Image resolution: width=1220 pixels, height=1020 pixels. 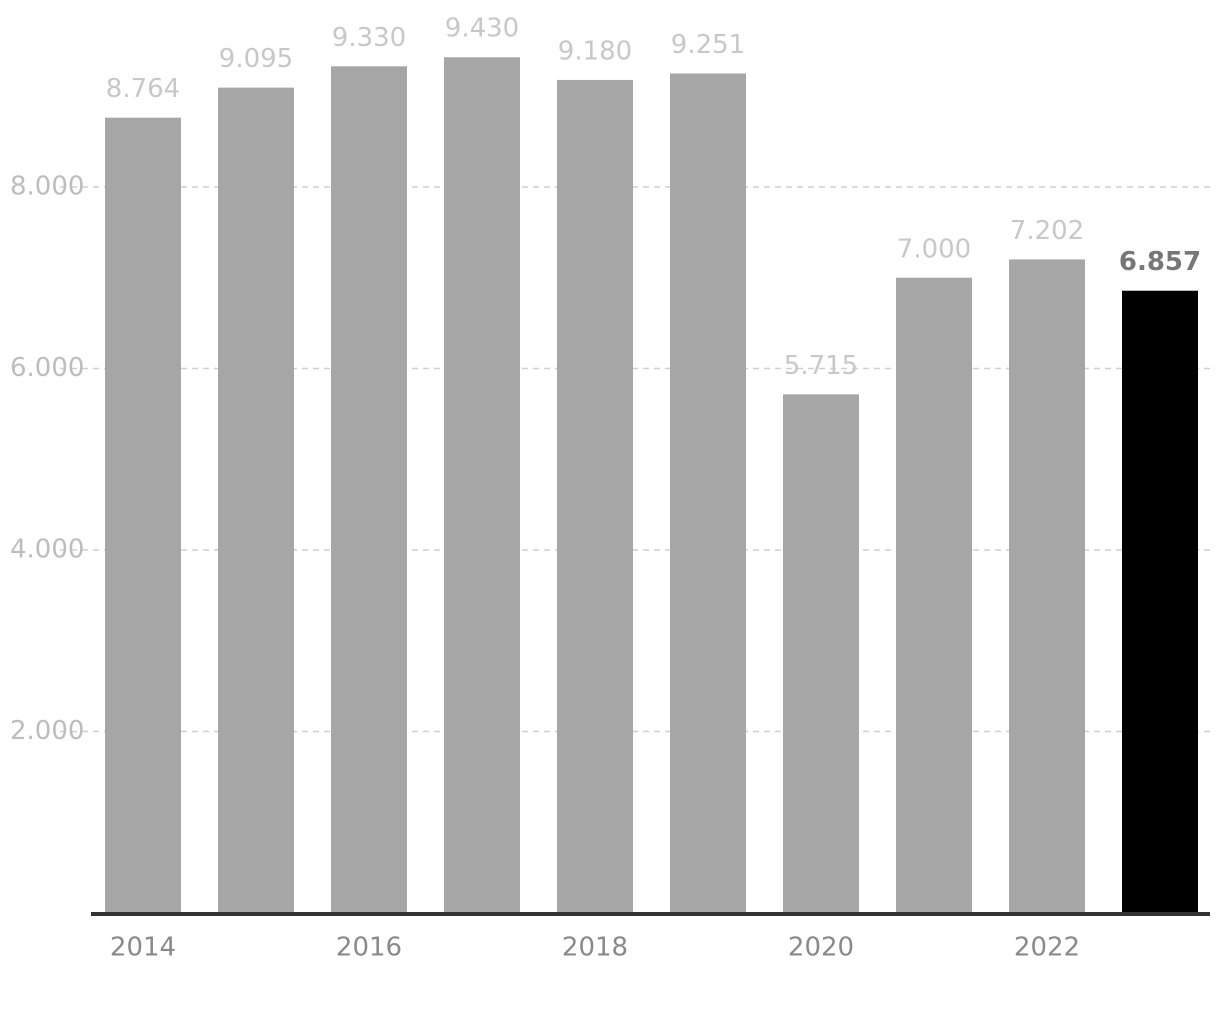 What do you see at coordinates (369, 38) in the screenshot?
I see `value-label: 9.330` at bounding box center [369, 38].